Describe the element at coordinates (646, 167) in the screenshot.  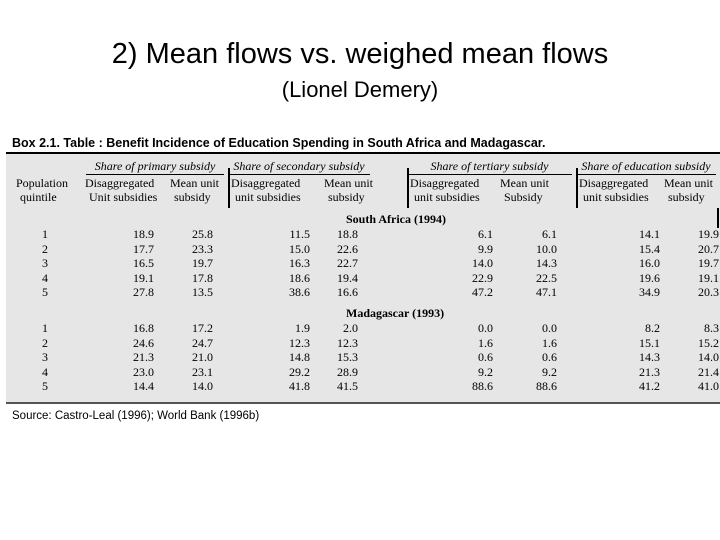
I see `group-header: Share of education subsidy` at that location.